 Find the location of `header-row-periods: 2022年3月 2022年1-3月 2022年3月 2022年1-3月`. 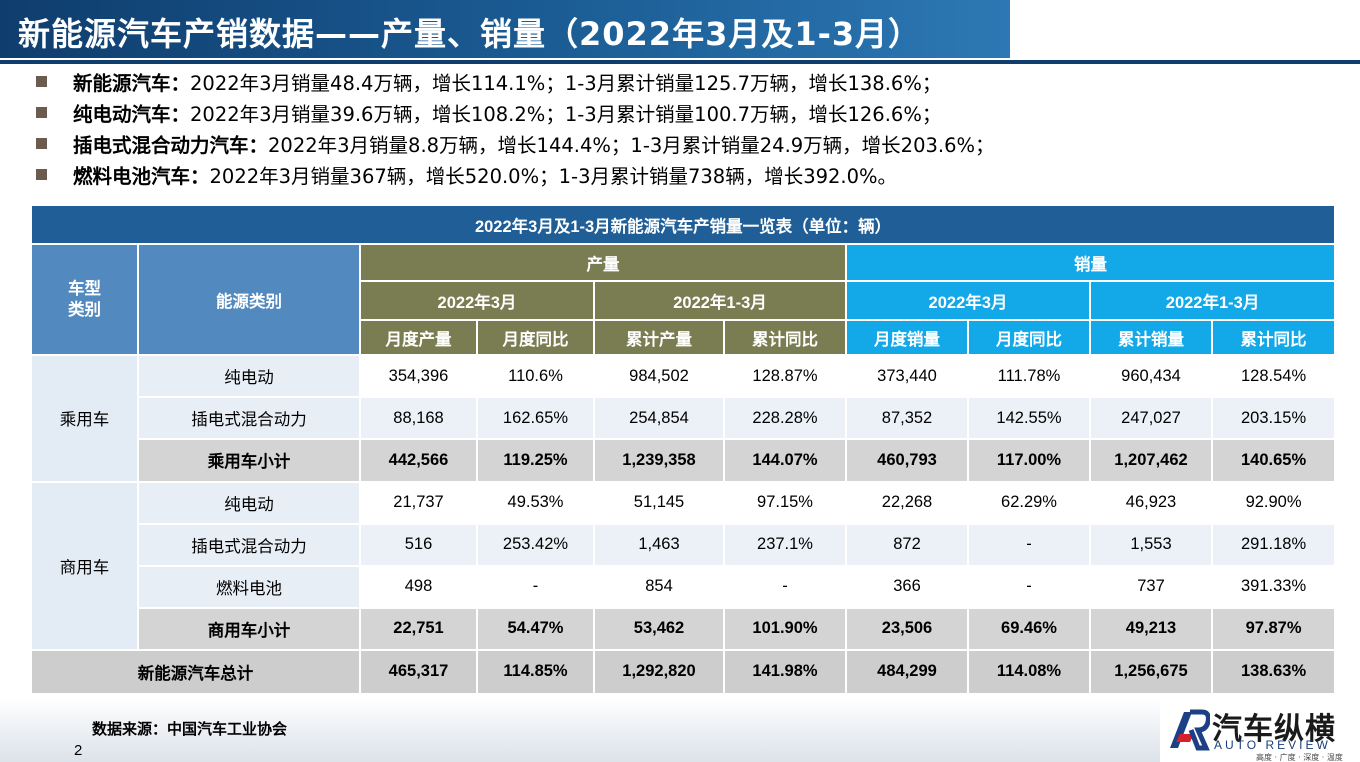

header-row-periods: 2022年3月 2022年1-3月 2022年3月 2022年1-3月 is located at coordinates (683, 301).